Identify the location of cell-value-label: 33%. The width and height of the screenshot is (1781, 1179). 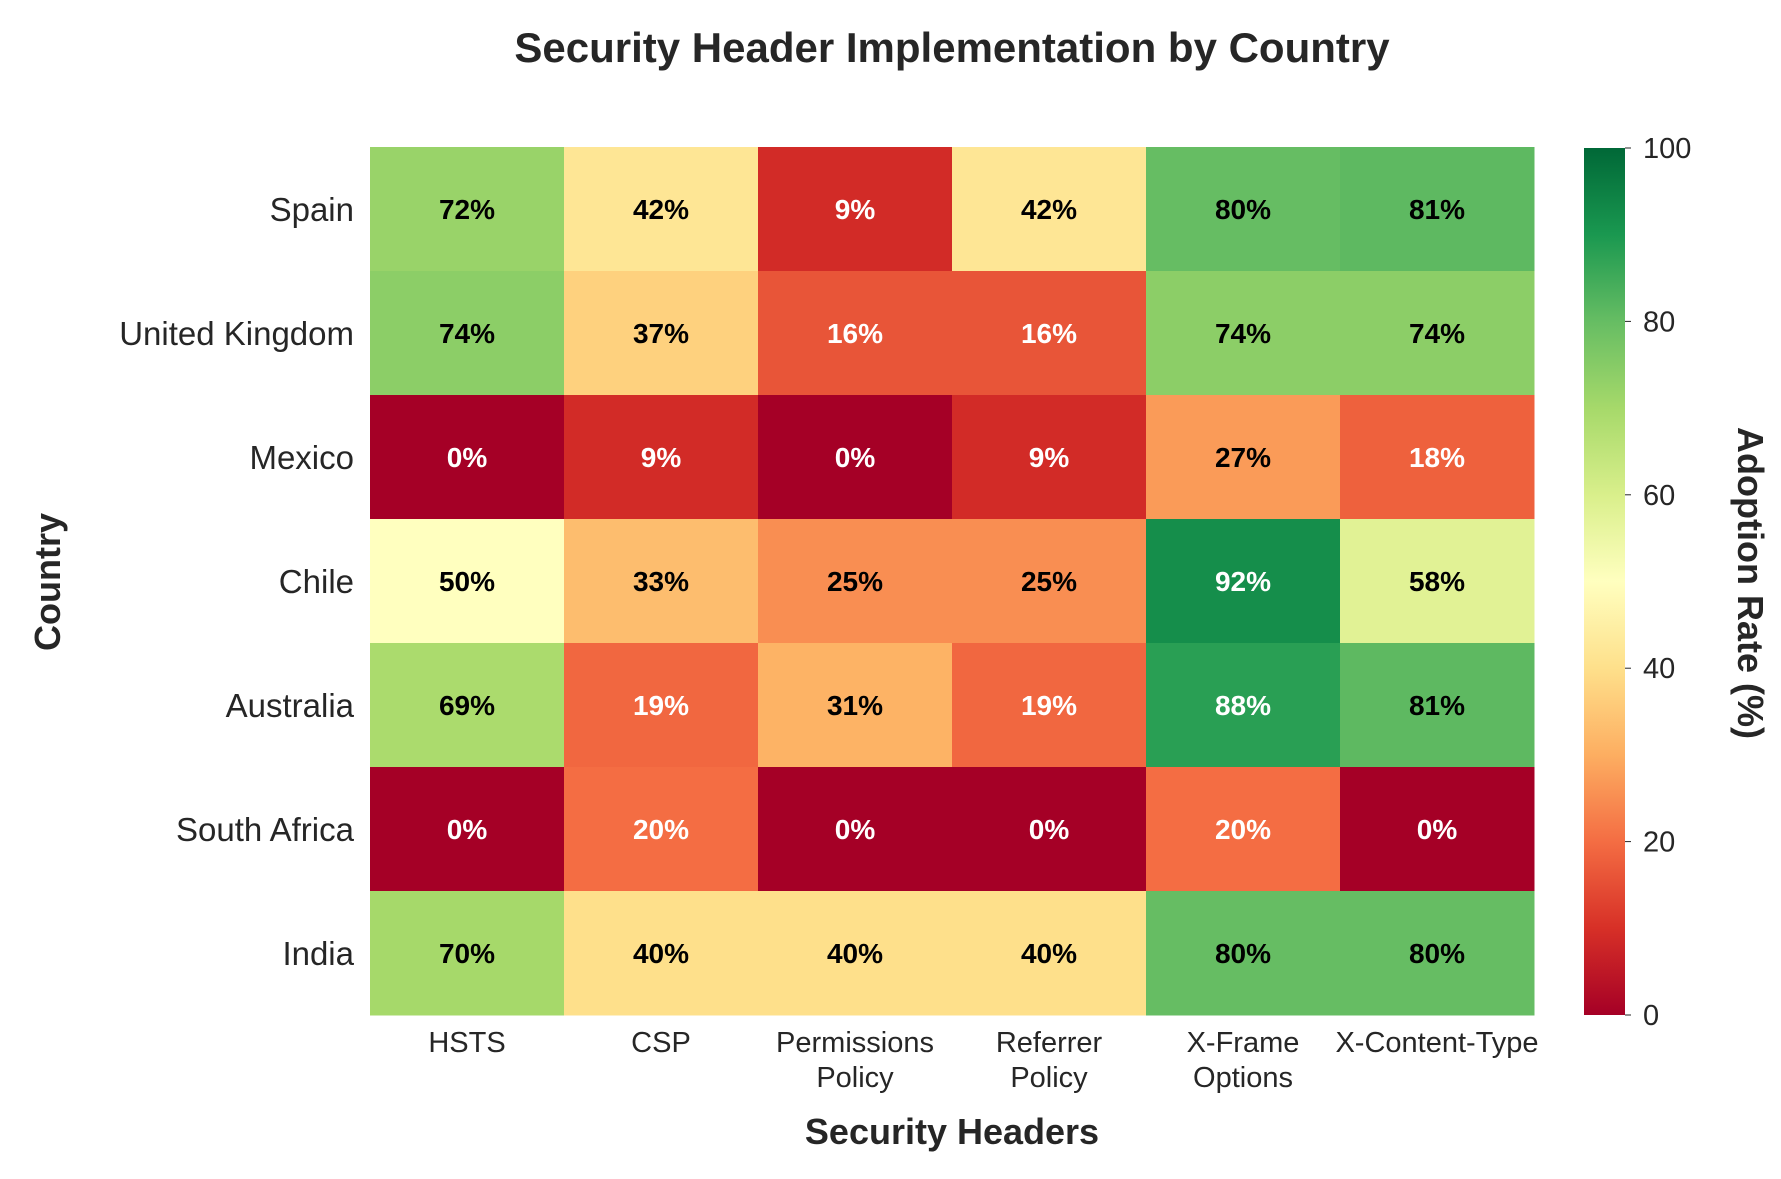
(661, 581).